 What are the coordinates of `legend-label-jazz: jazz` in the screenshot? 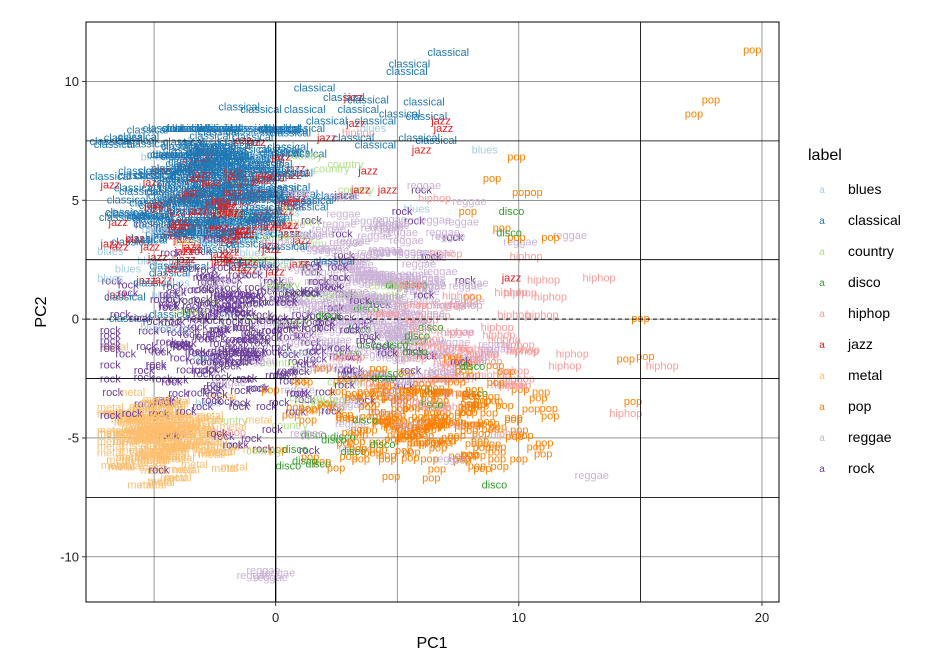 It's located at (860, 344).